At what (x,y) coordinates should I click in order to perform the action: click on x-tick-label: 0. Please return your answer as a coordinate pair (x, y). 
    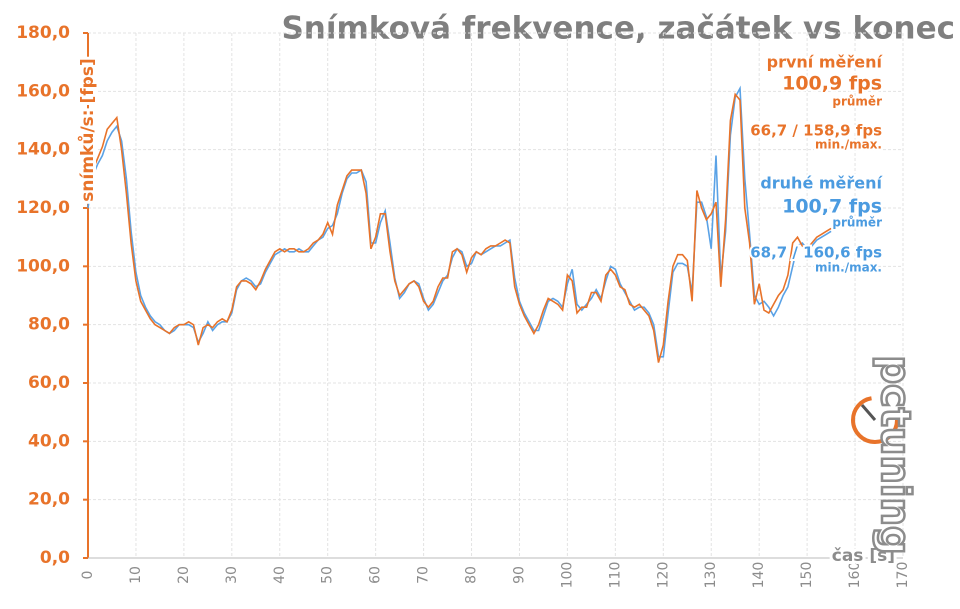
    Looking at the image, I should click on (88, 575).